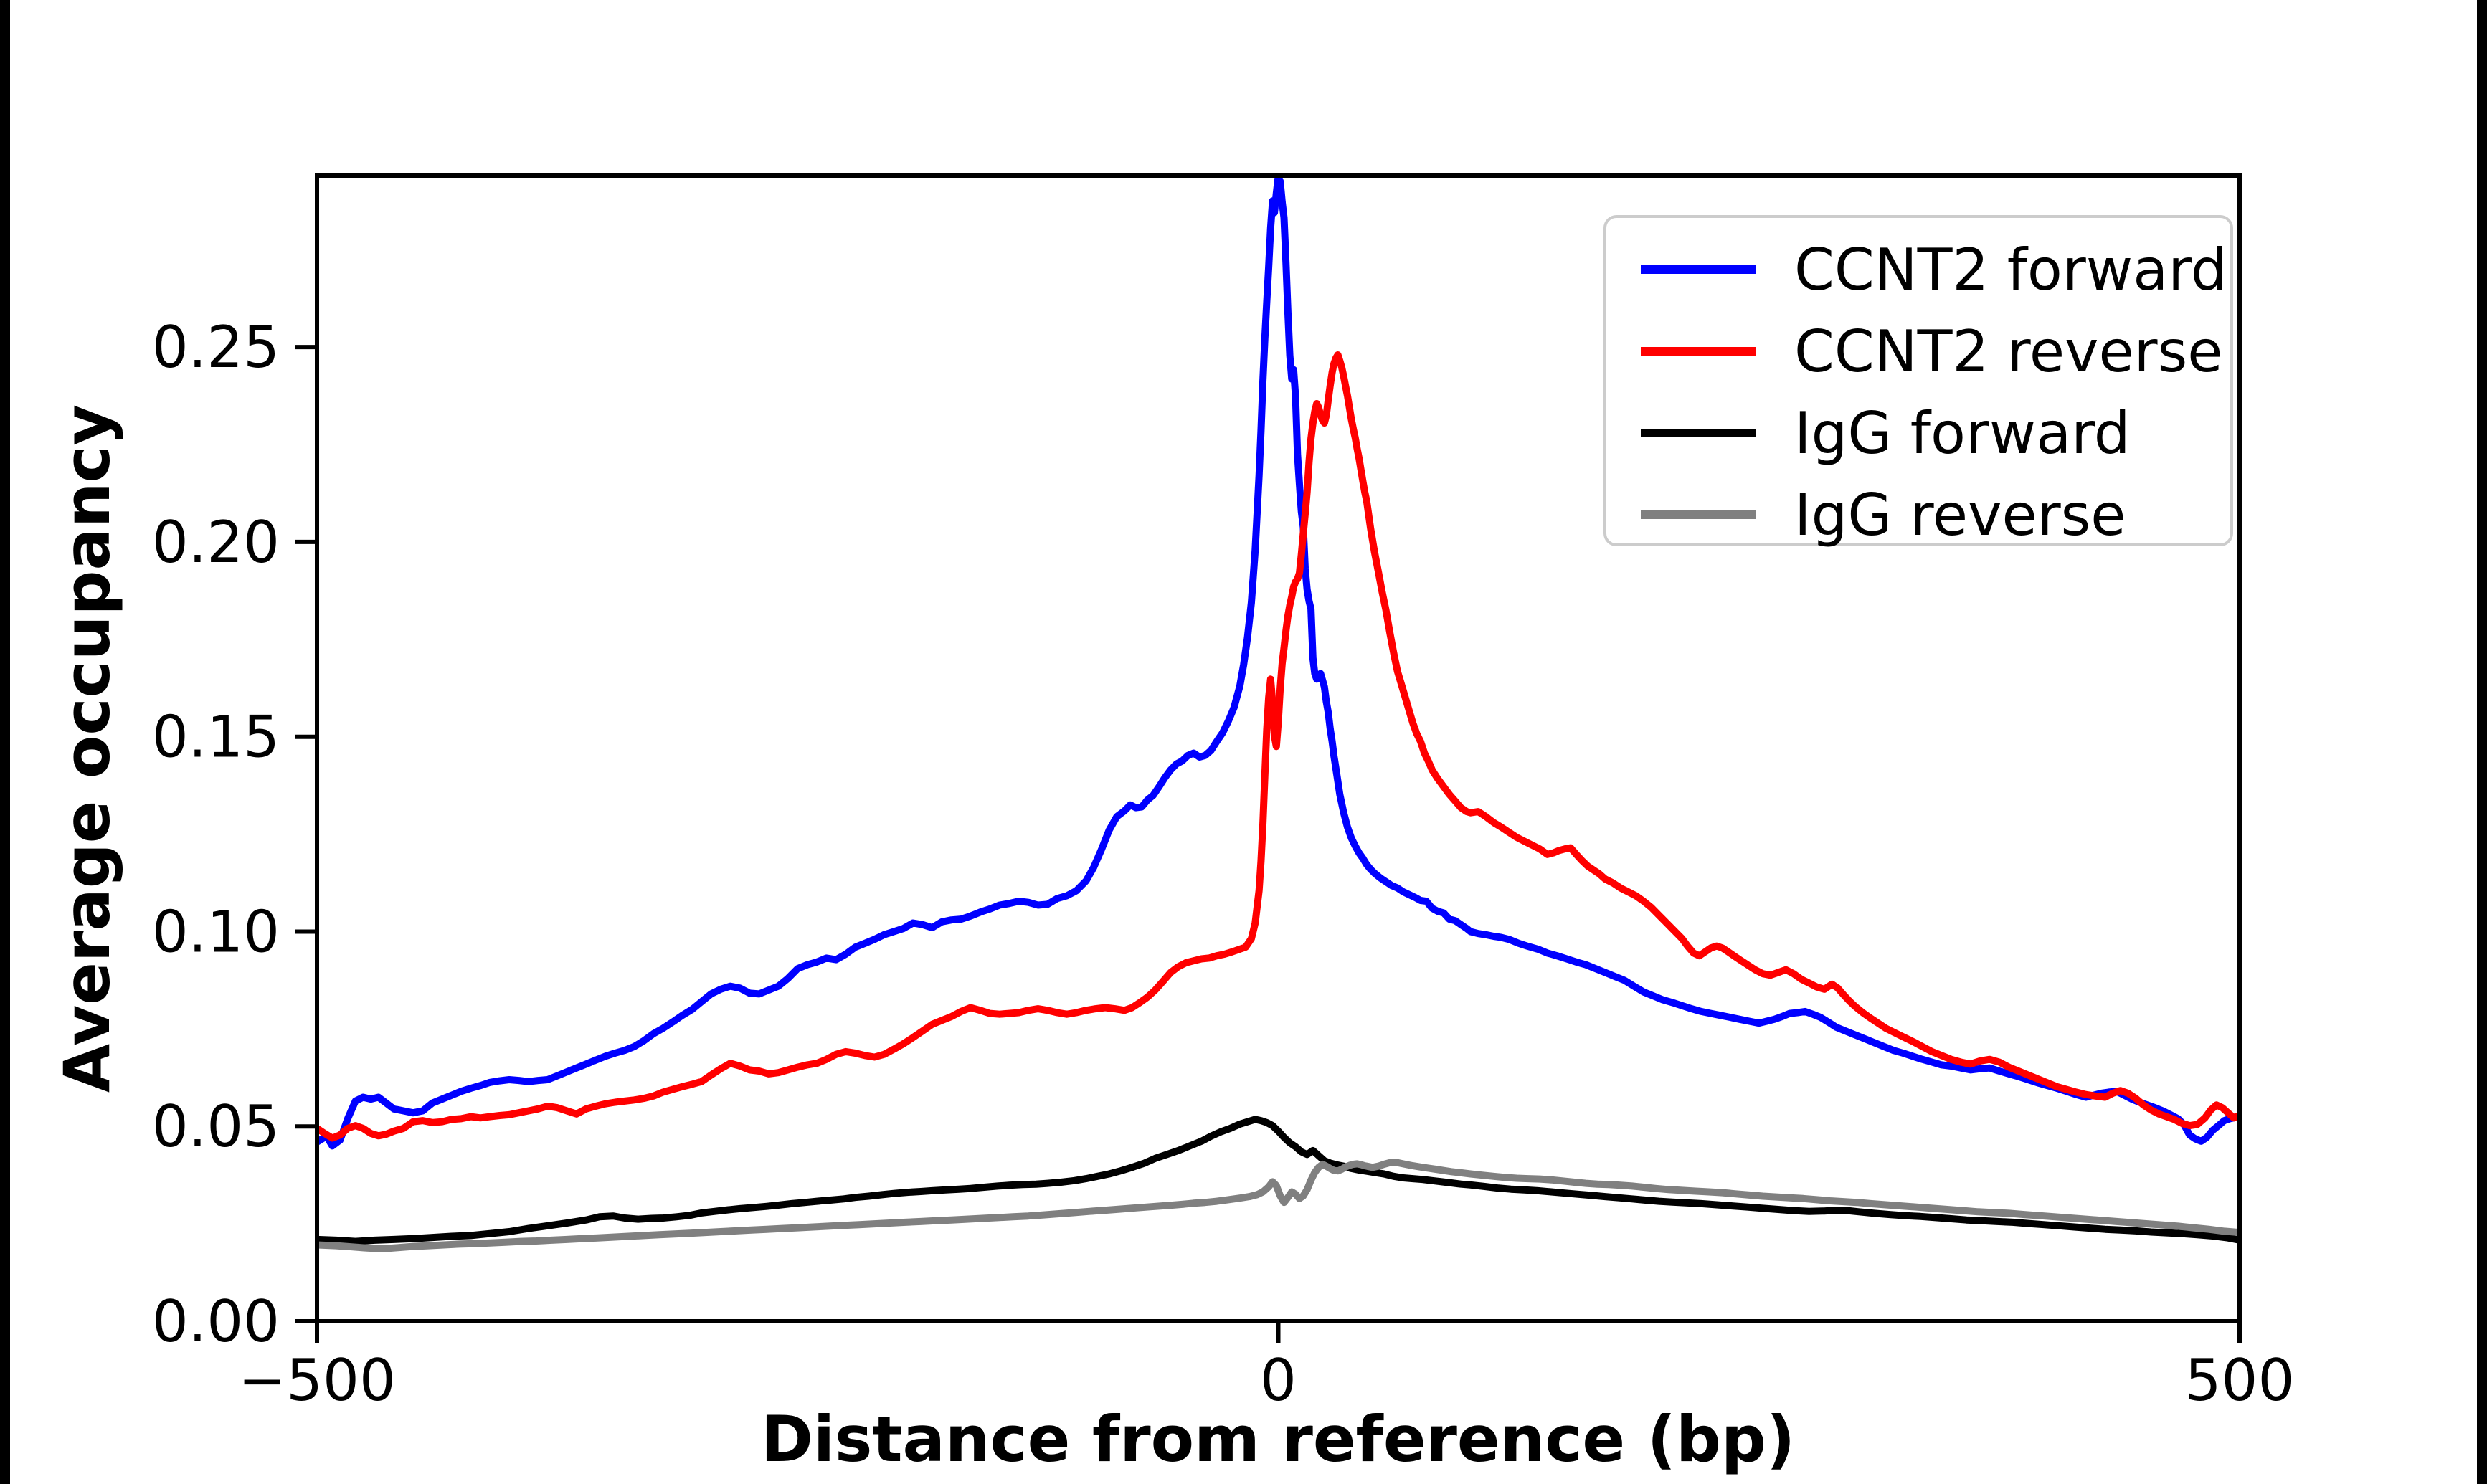 The width and height of the screenshot is (2487, 1484). I want to click on legend-label: IgG reverse, so click(1960, 515).